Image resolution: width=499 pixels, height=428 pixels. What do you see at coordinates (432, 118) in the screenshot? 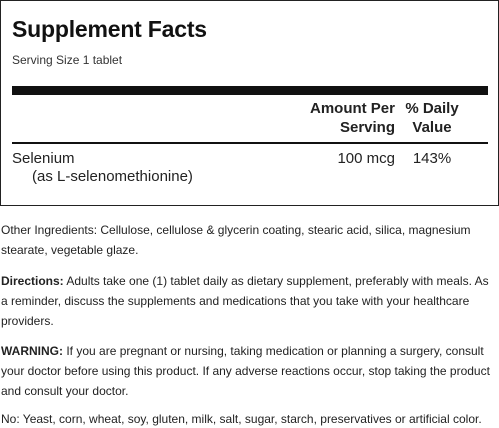
I see `column-header-daily-value: % Daily Value` at bounding box center [432, 118].